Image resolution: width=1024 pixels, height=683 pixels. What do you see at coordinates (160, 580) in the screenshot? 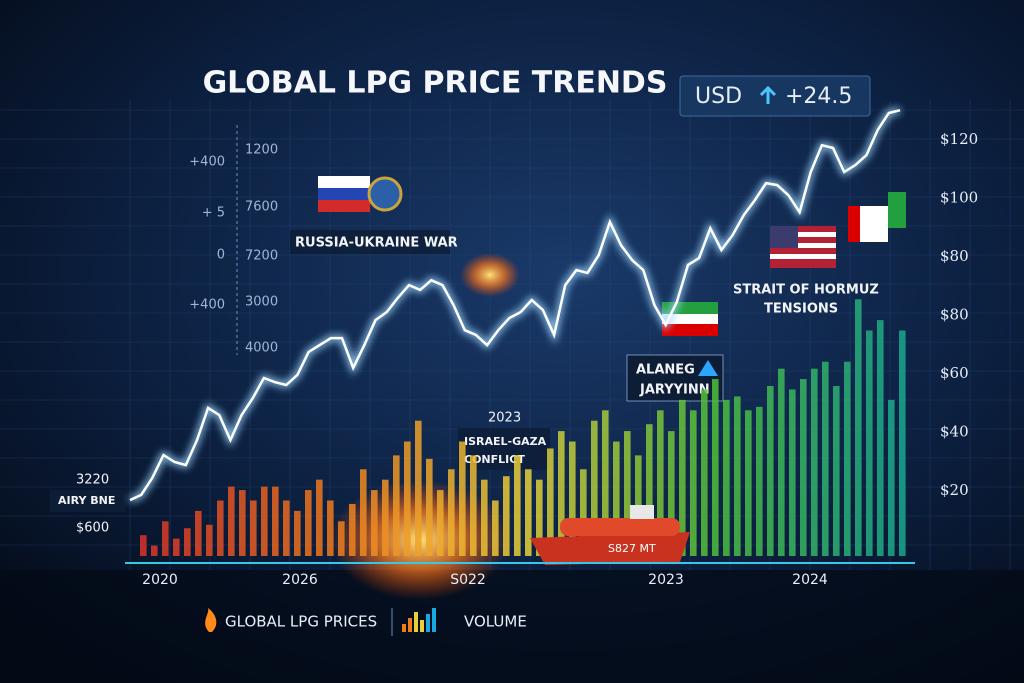
I see `x-tick-label: 2020` at bounding box center [160, 580].